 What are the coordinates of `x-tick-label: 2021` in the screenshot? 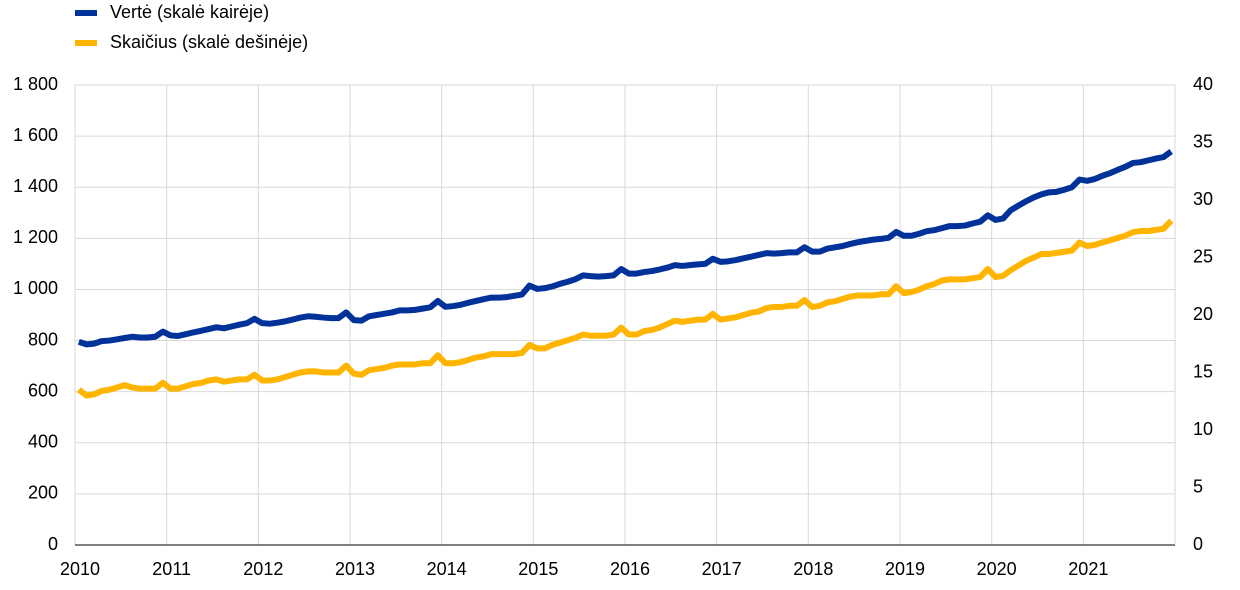 It's located at (1088, 569).